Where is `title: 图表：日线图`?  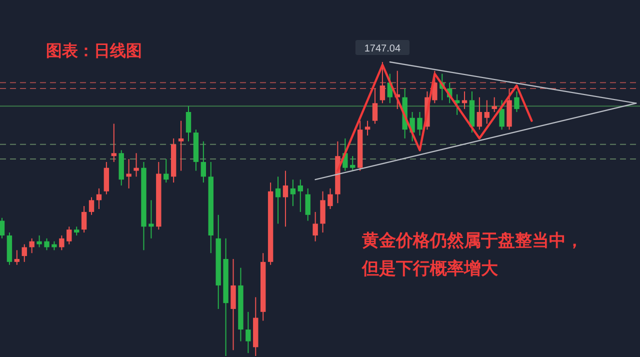 title: 图表：日线图 is located at coordinates (94, 50).